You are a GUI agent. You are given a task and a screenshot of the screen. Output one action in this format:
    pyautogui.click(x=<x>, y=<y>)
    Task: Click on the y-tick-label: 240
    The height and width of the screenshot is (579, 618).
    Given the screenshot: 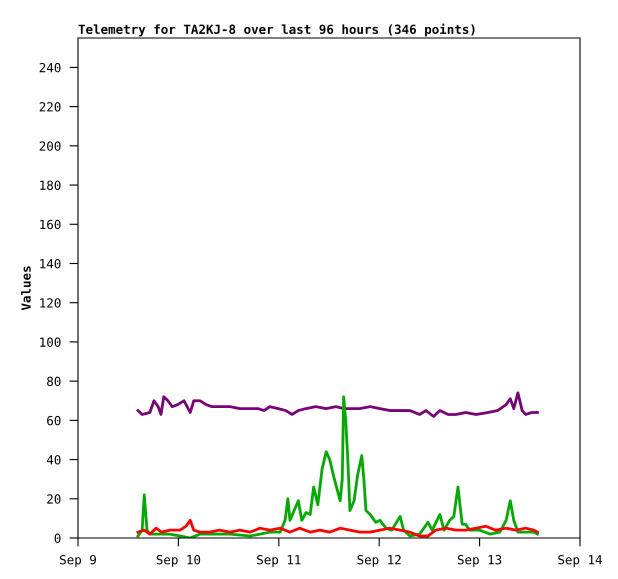 What is the action you would take?
    pyautogui.click(x=50, y=67)
    